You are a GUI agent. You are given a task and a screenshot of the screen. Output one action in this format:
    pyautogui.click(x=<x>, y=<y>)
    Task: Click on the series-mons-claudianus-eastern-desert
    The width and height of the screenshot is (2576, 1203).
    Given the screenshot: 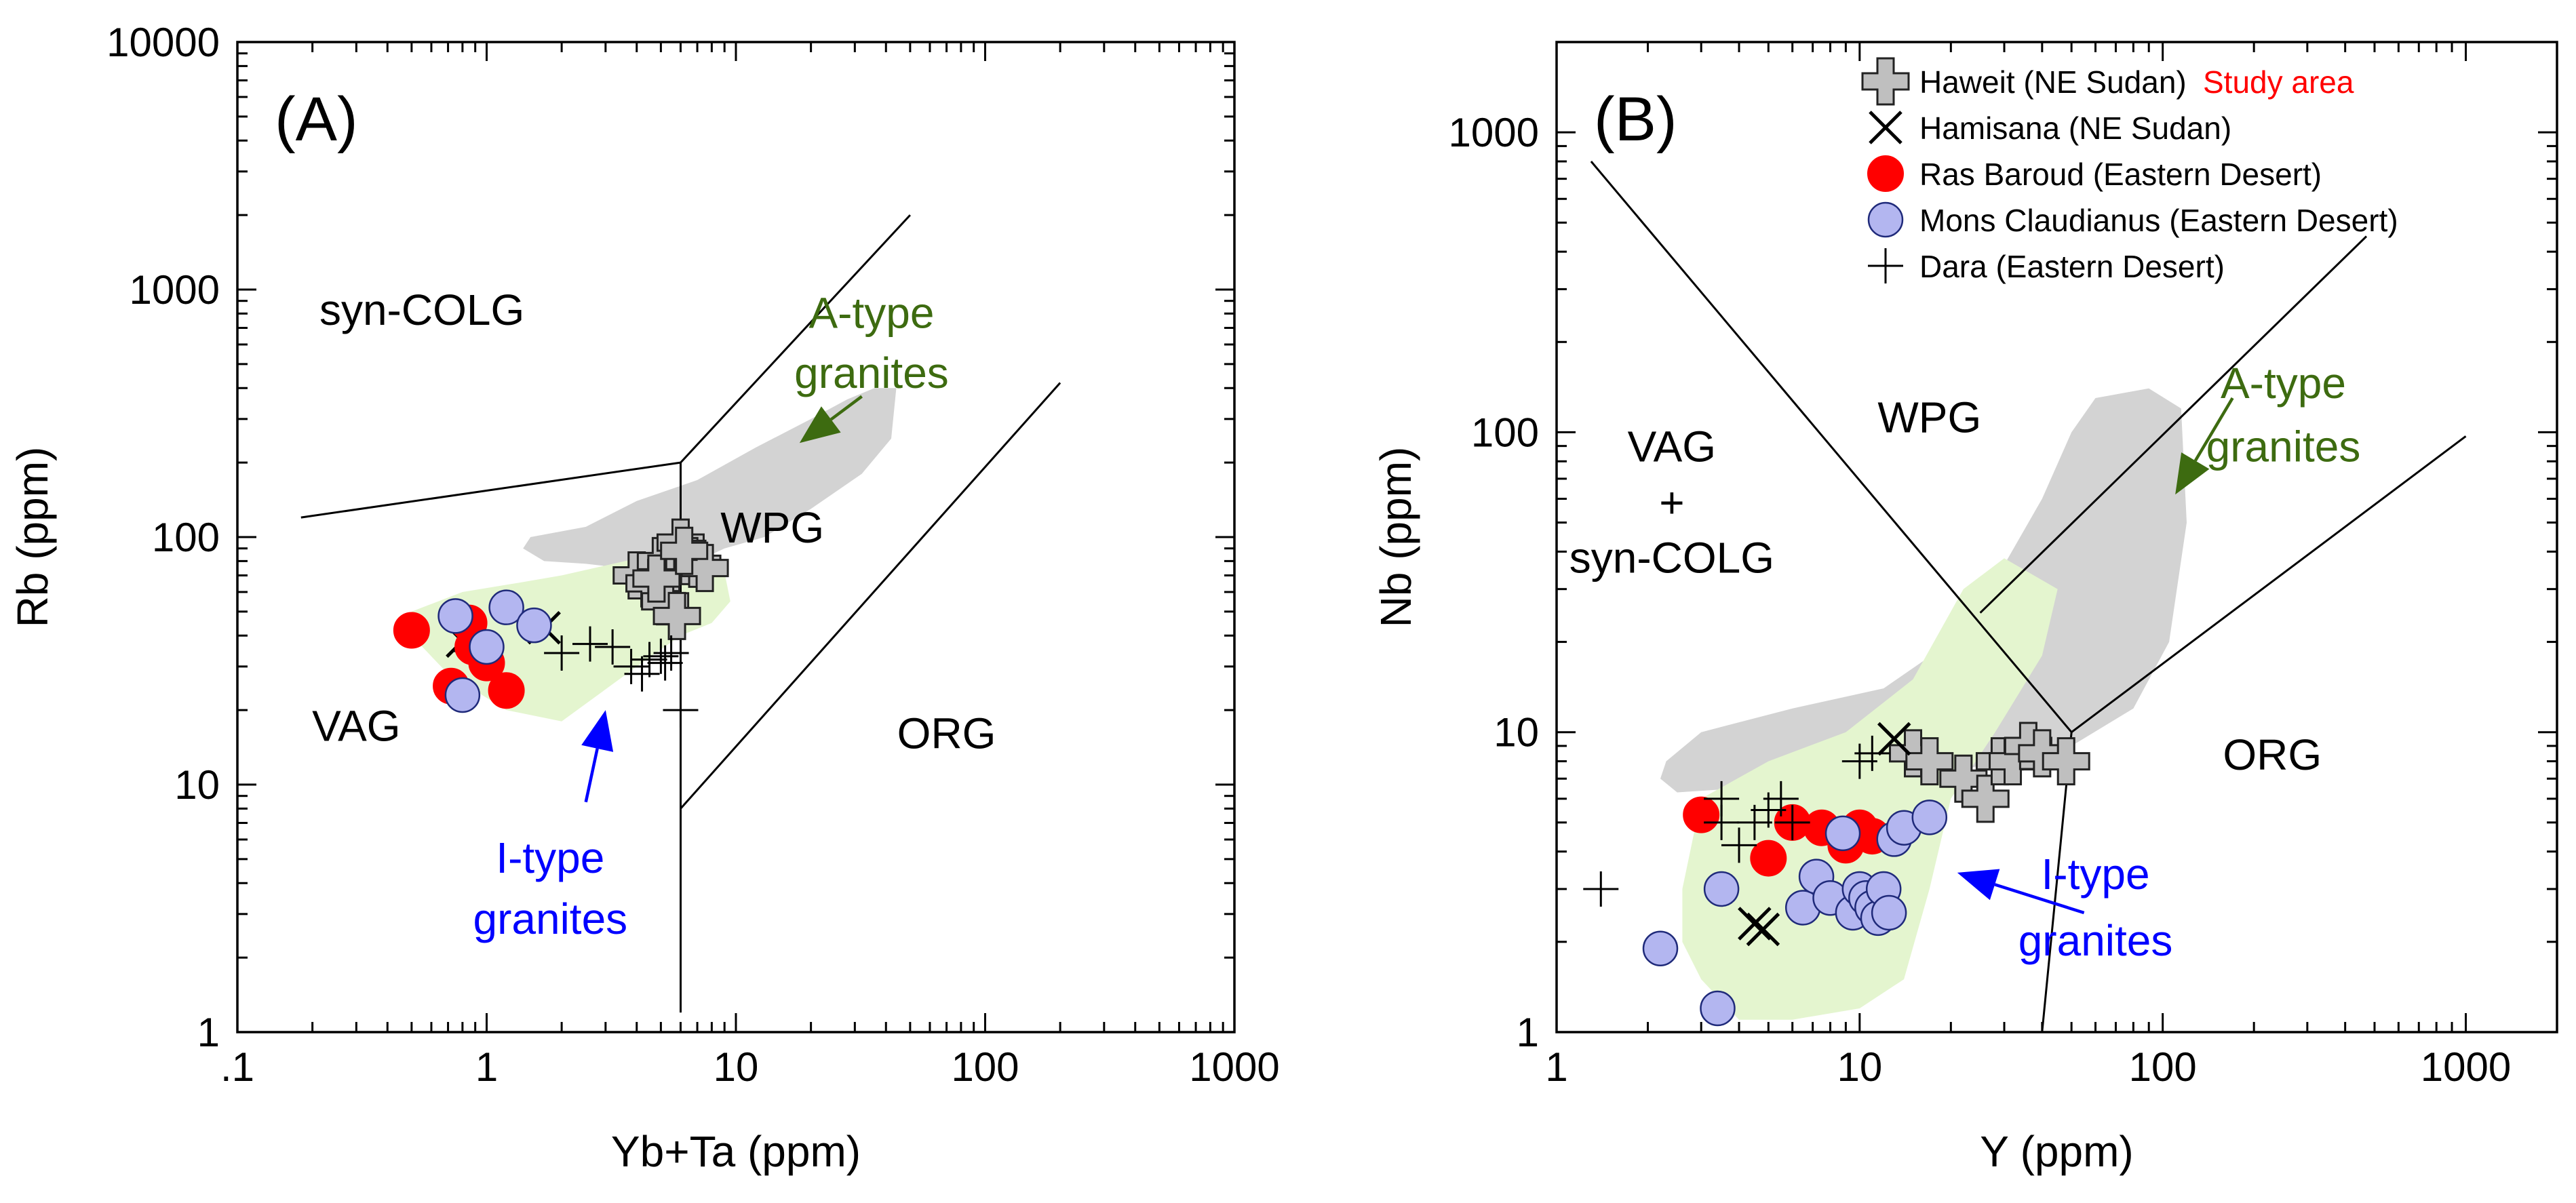 What is the action you would take?
    pyautogui.click(x=1795, y=913)
    